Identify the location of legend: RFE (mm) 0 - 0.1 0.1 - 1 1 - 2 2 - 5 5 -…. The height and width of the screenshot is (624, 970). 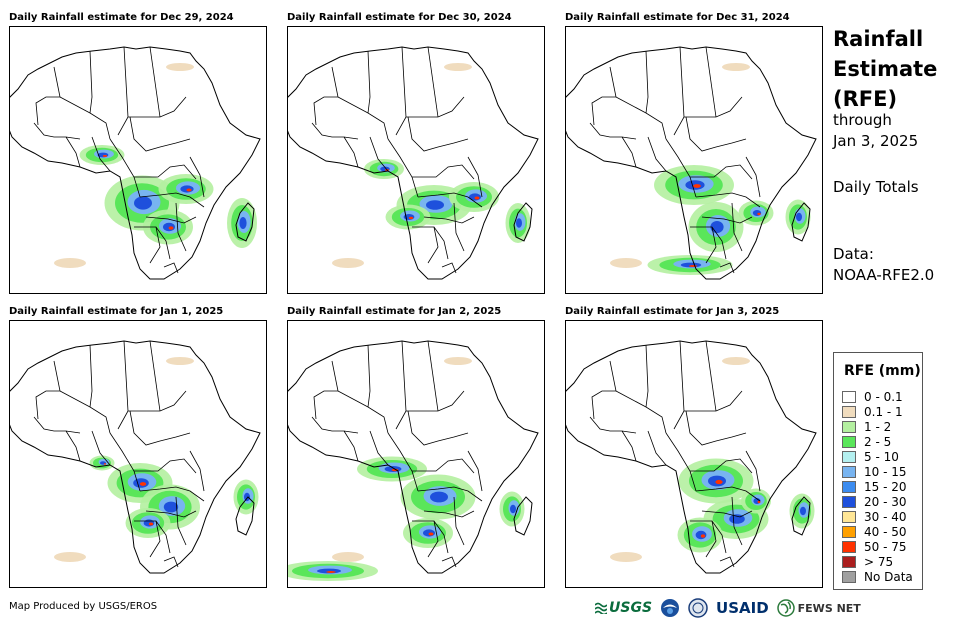
(878, 471).